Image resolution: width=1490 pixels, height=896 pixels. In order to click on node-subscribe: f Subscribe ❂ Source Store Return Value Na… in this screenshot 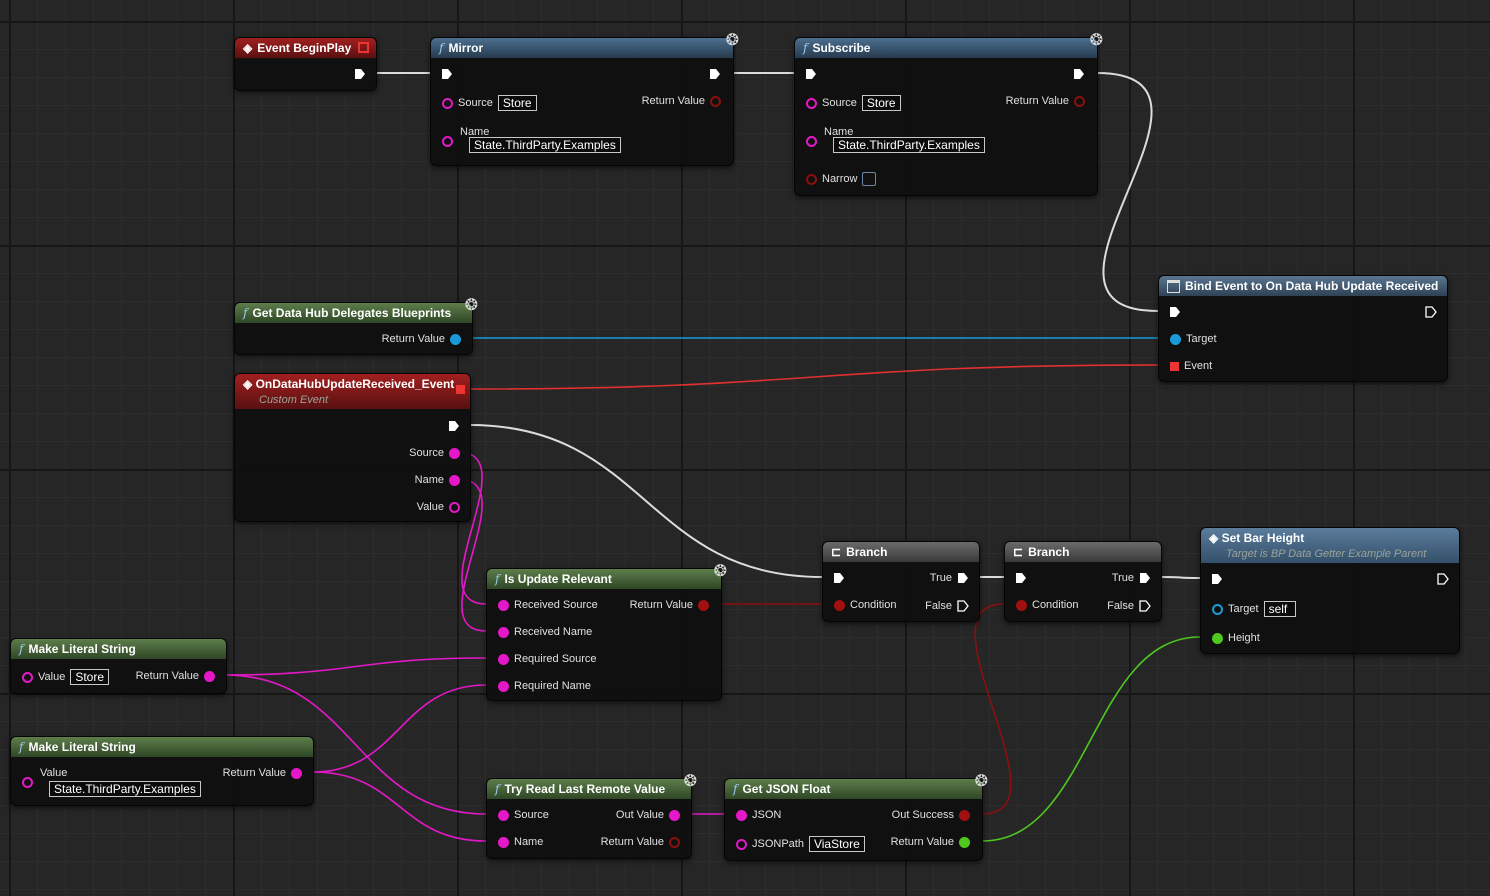, I will do `click(948, 114)`.